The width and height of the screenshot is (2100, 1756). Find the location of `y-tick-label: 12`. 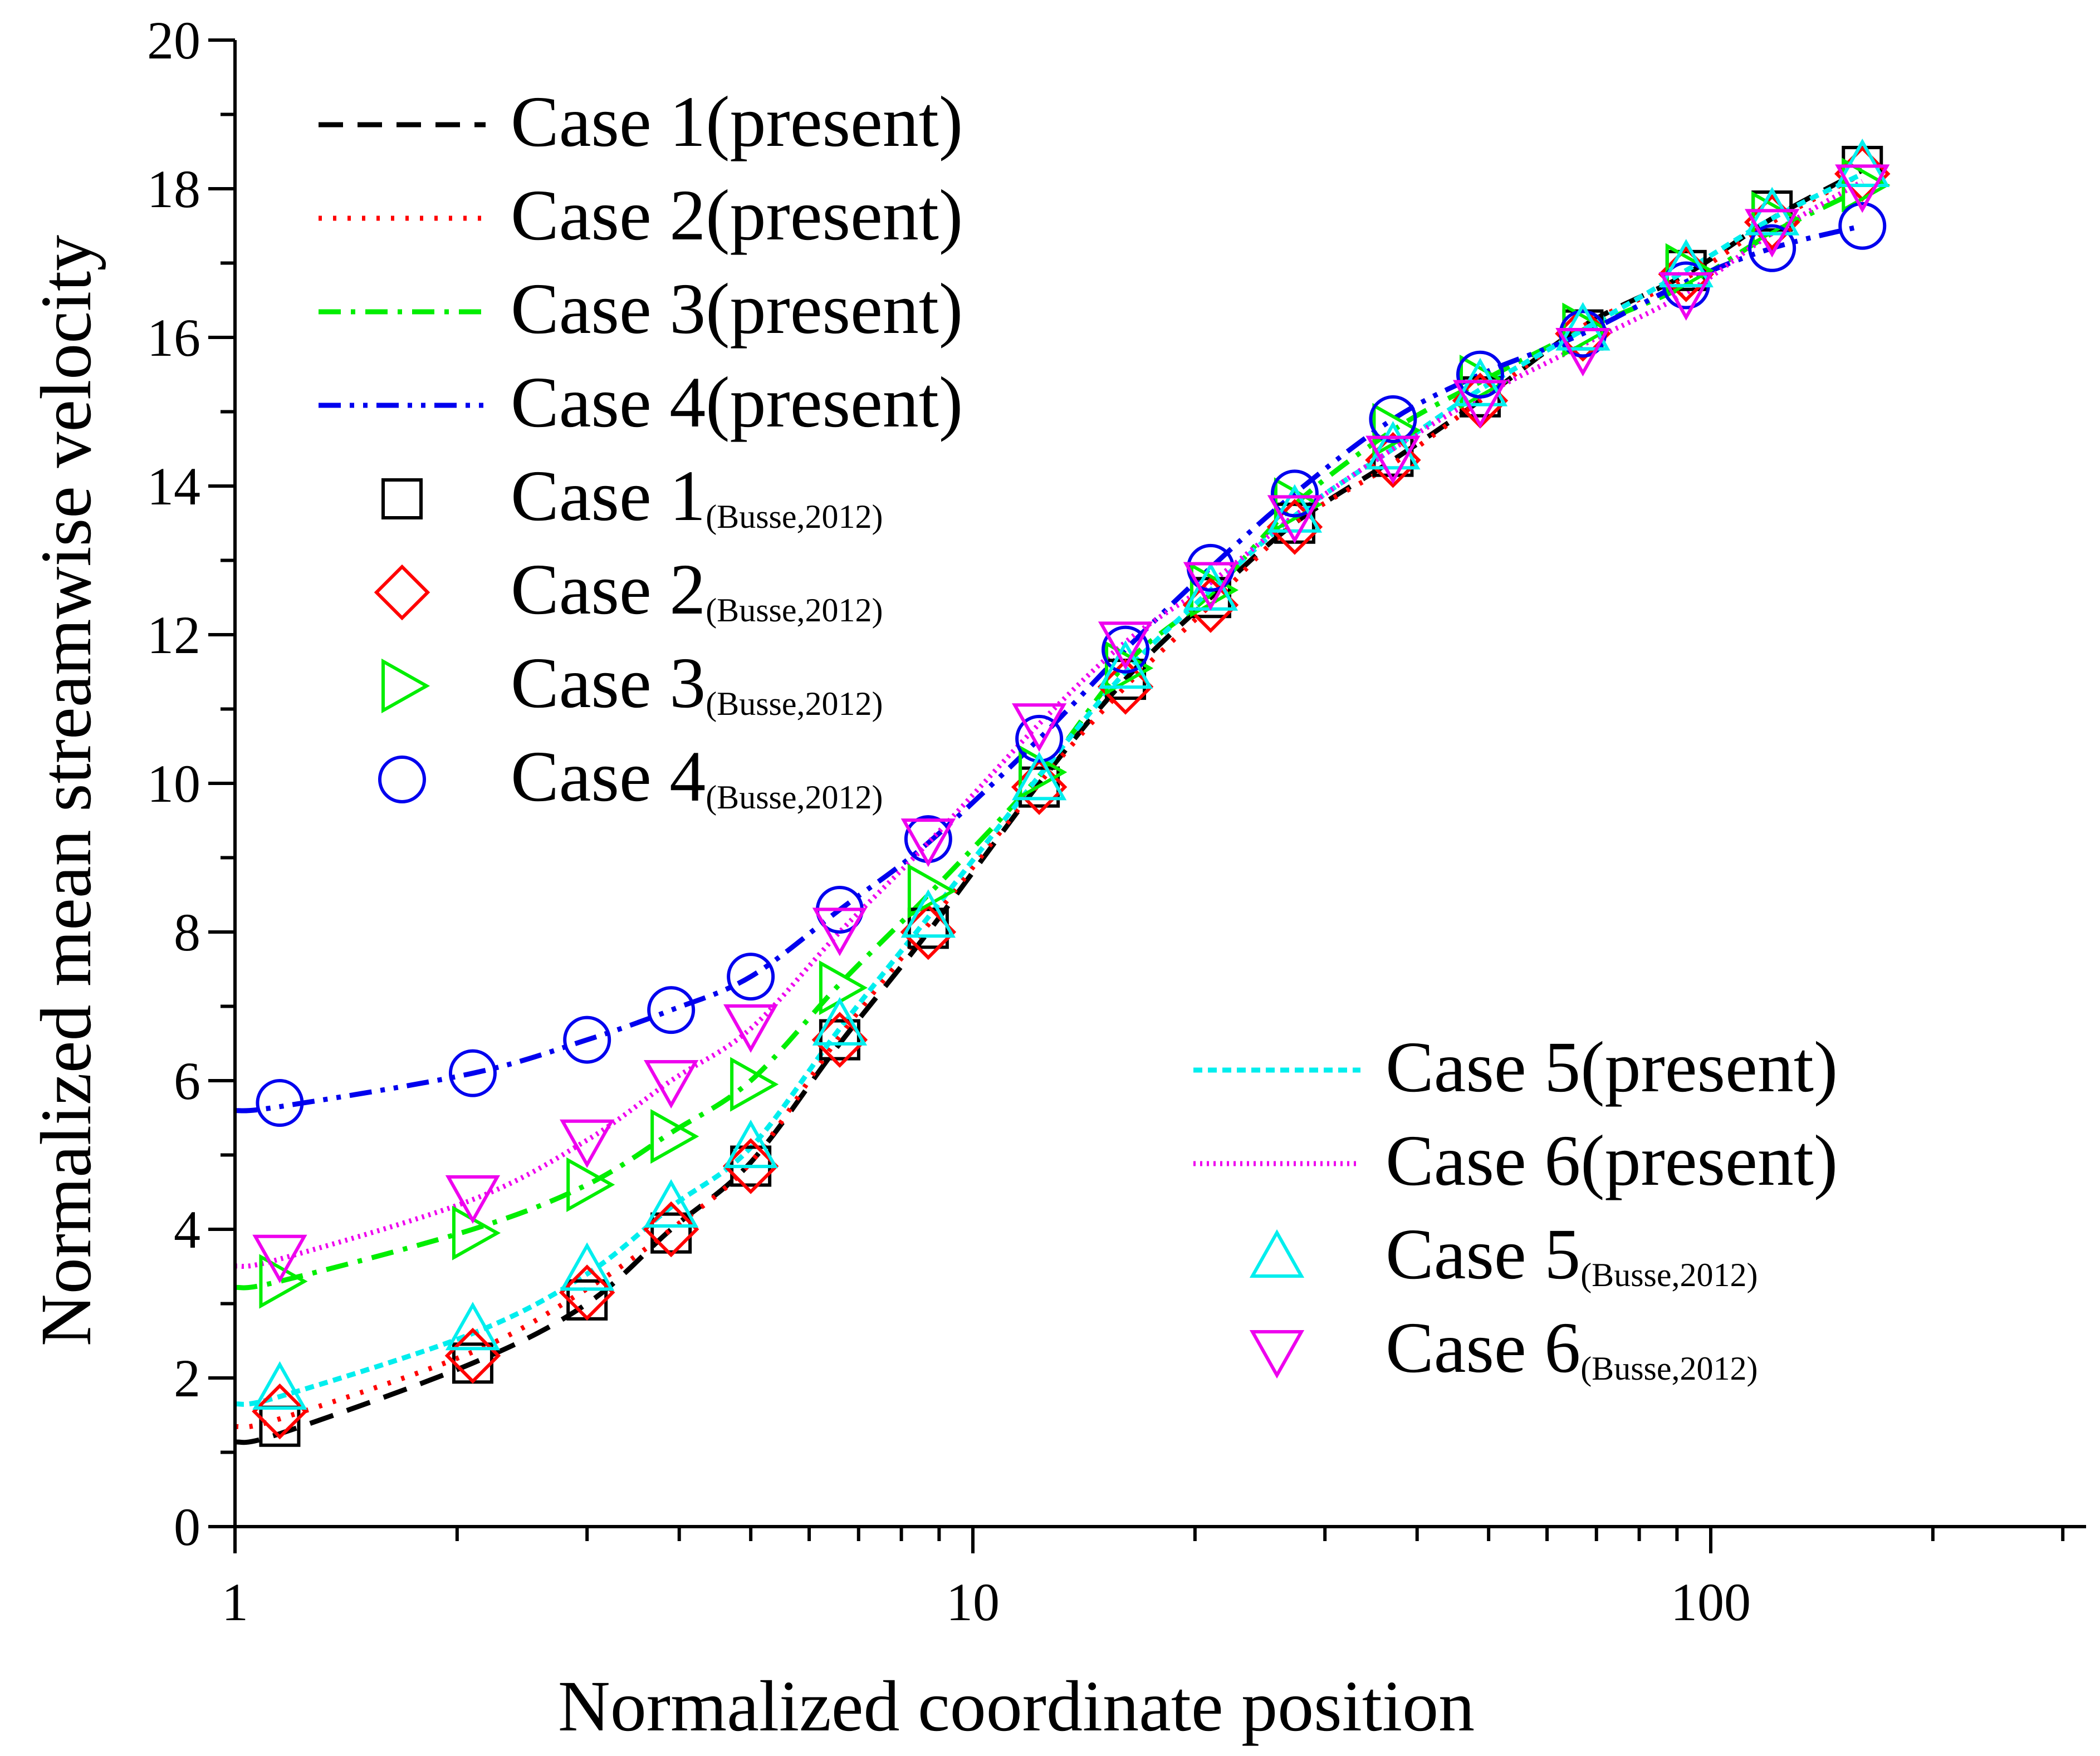

y-tick-label: 12 is located at coordinates (173, 635).